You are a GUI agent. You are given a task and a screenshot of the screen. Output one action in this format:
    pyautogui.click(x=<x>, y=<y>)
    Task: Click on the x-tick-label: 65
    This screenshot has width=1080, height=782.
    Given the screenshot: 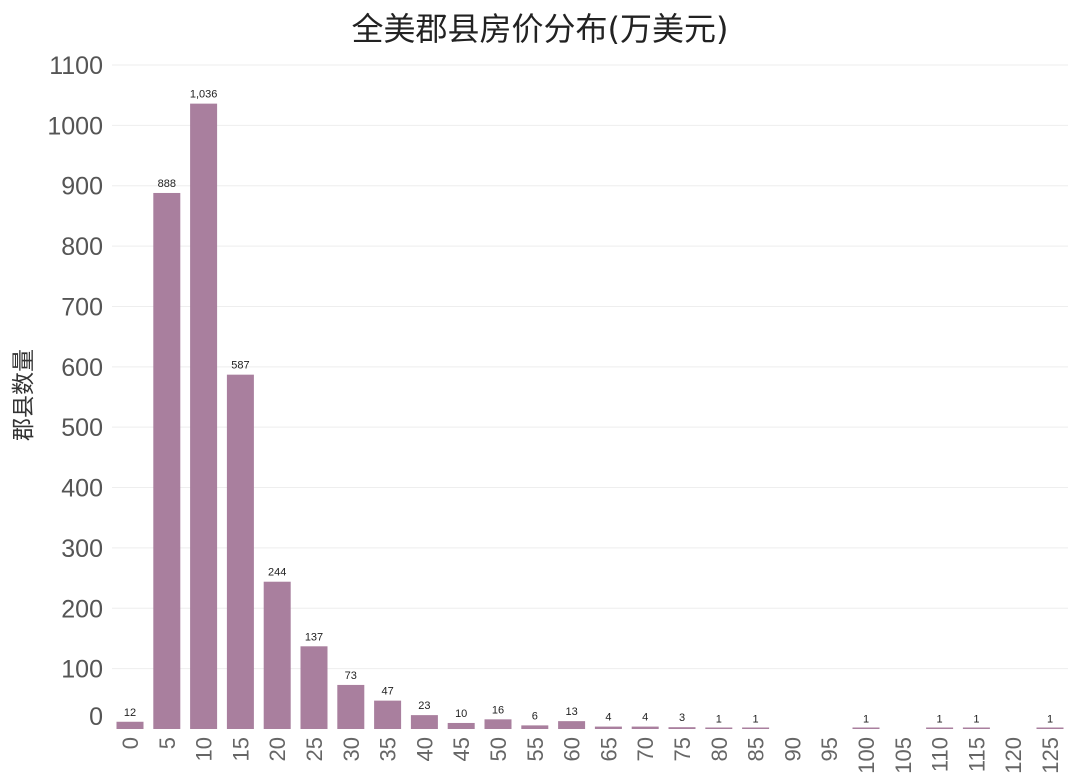 What is the action you would take?
    pyautogui.click(x=608, y=749)
    